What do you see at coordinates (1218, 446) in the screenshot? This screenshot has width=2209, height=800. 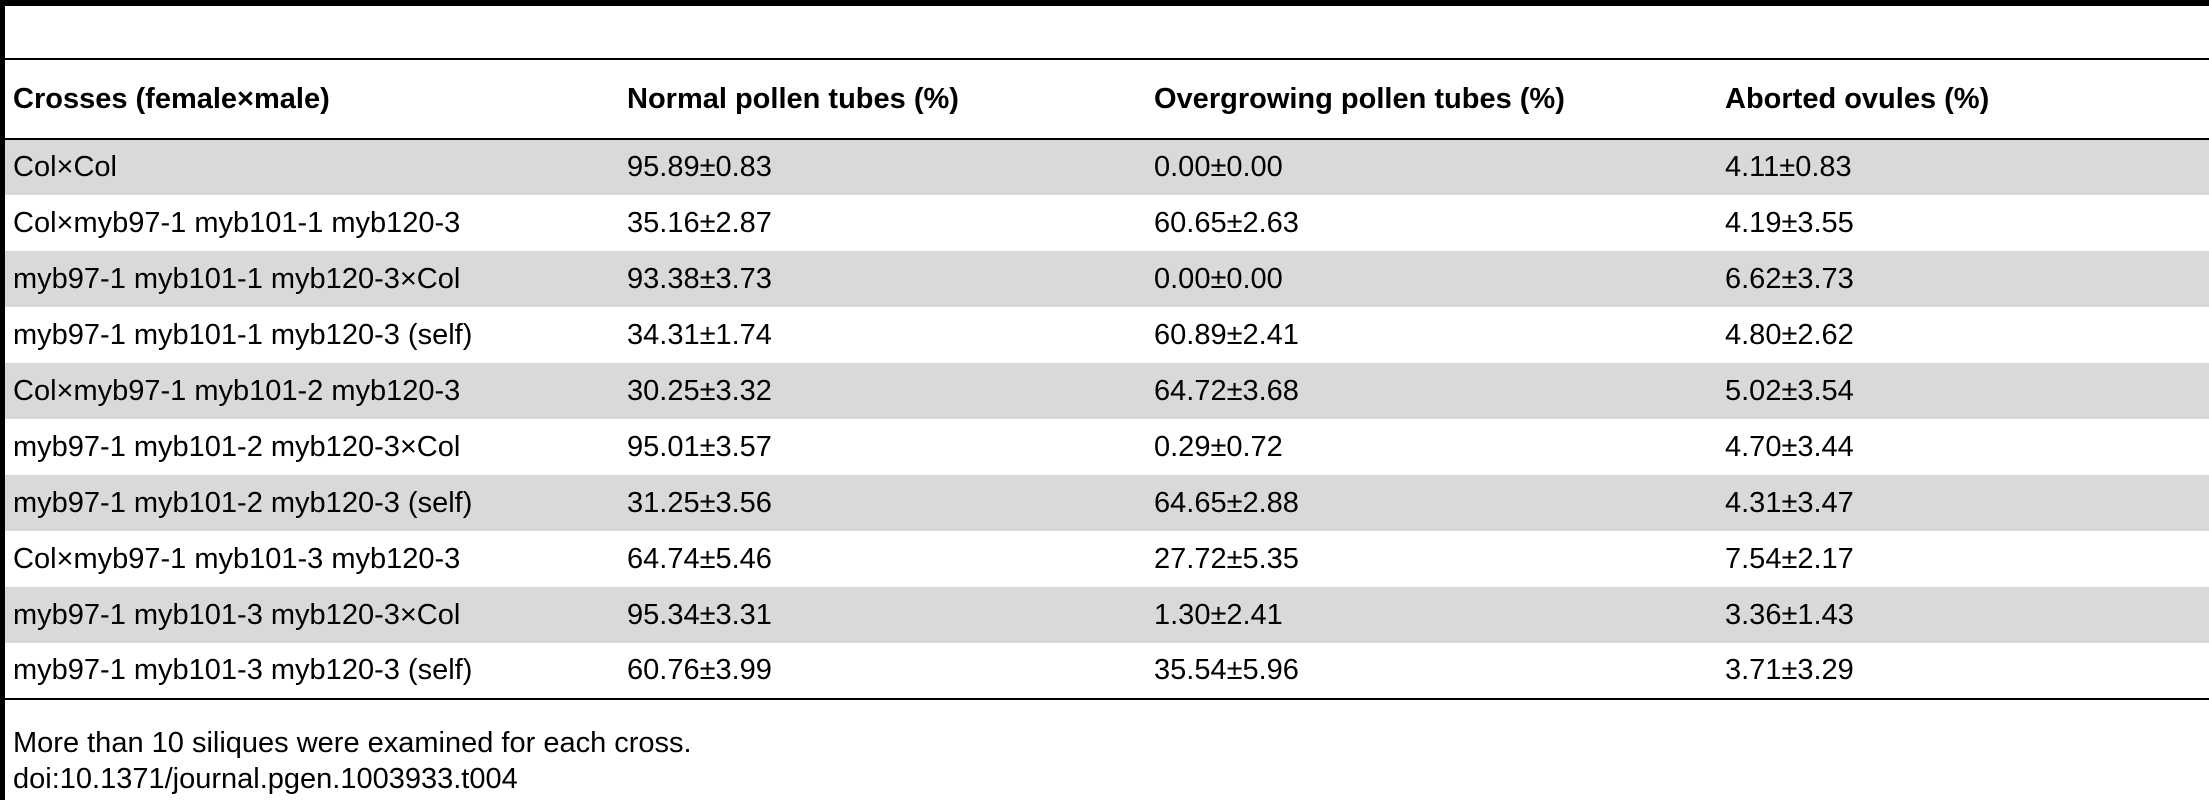 I see `cell-overgrowing: 0.29±0.72` at bounding box center [1218, 446].